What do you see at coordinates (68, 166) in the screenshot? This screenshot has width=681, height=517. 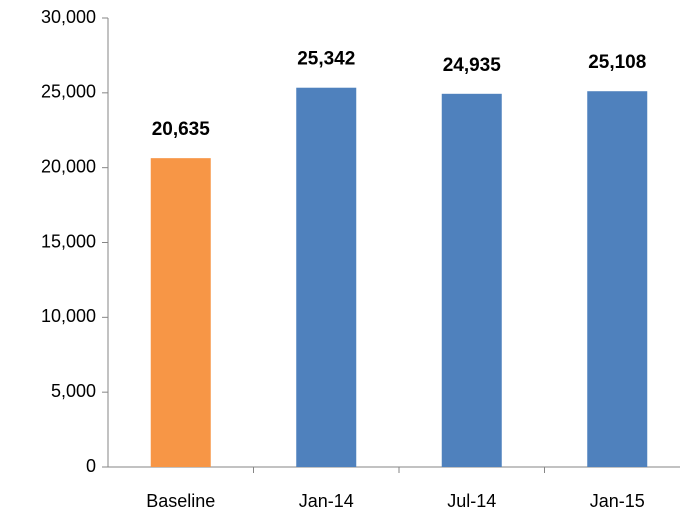 I see `y-tick-label: 20,000` at bounding box center [68, 166].